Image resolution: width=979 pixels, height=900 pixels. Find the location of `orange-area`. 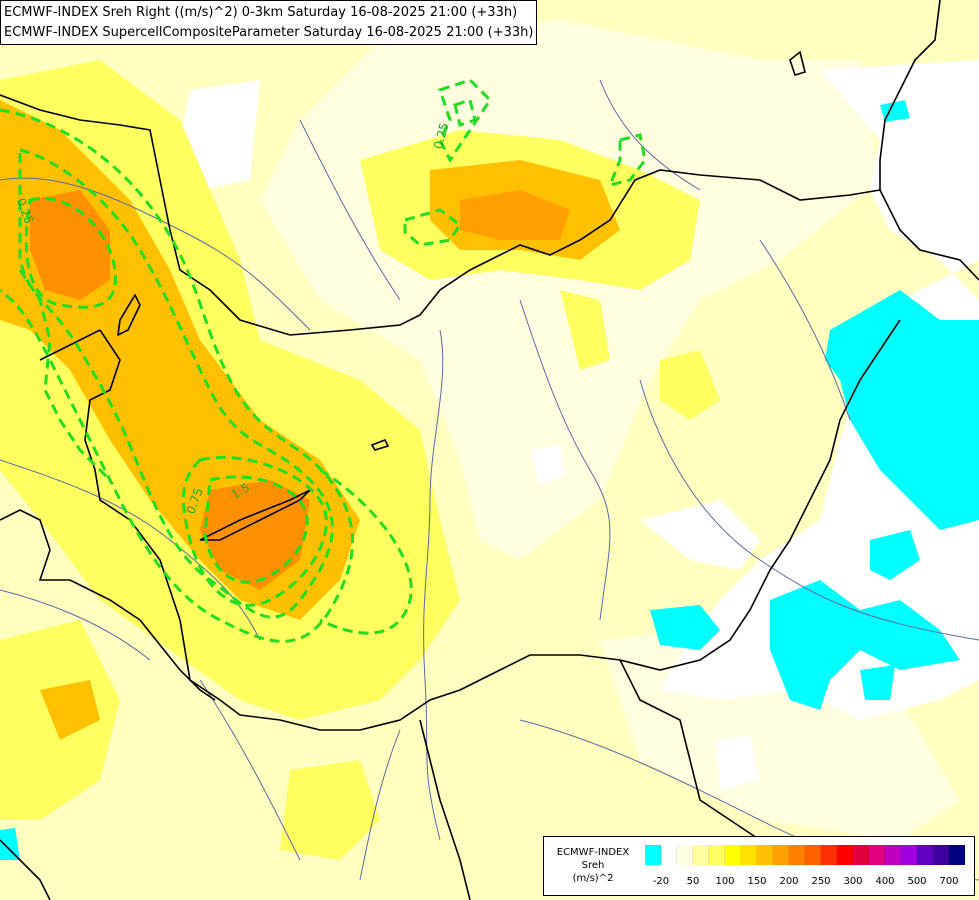

orange-area is located at coordinates (70, 710).